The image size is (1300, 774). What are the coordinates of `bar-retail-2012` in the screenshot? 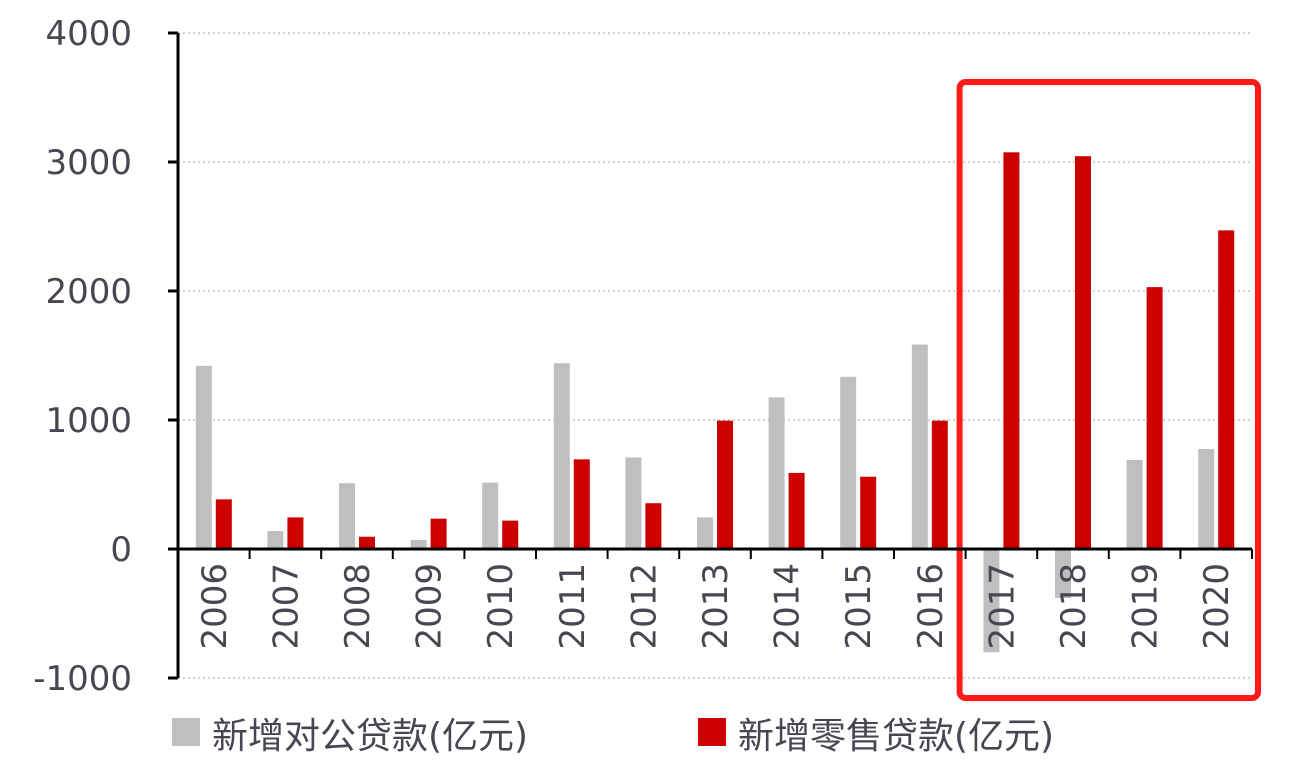 It's located at (653, 526).